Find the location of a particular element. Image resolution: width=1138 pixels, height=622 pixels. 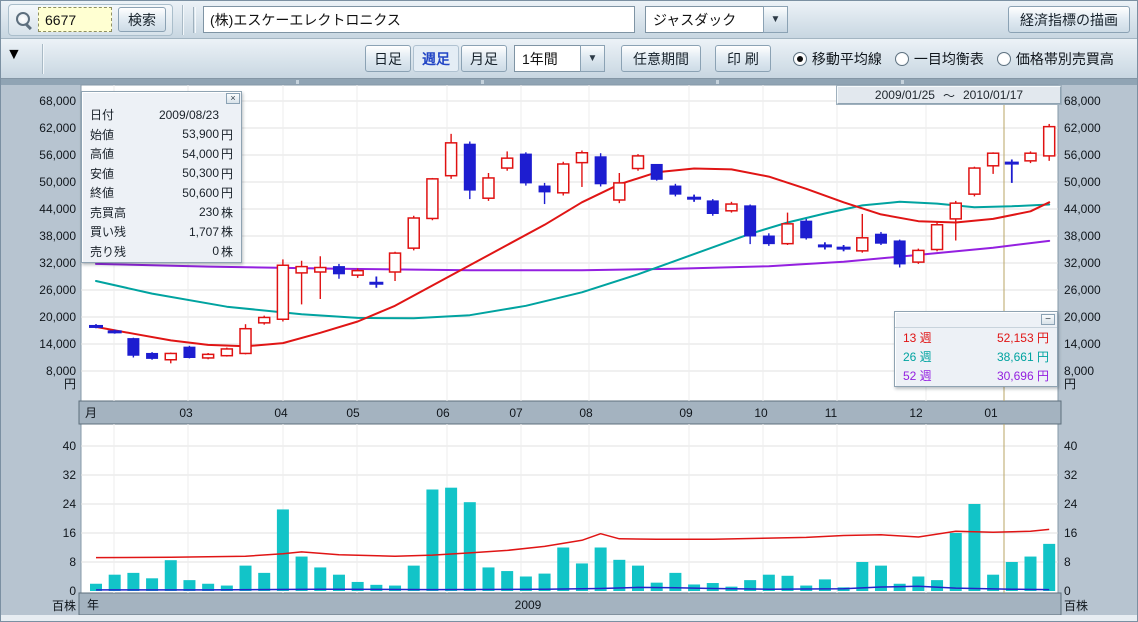

tab-daily: 日足 is located at coordinates (388, 58).